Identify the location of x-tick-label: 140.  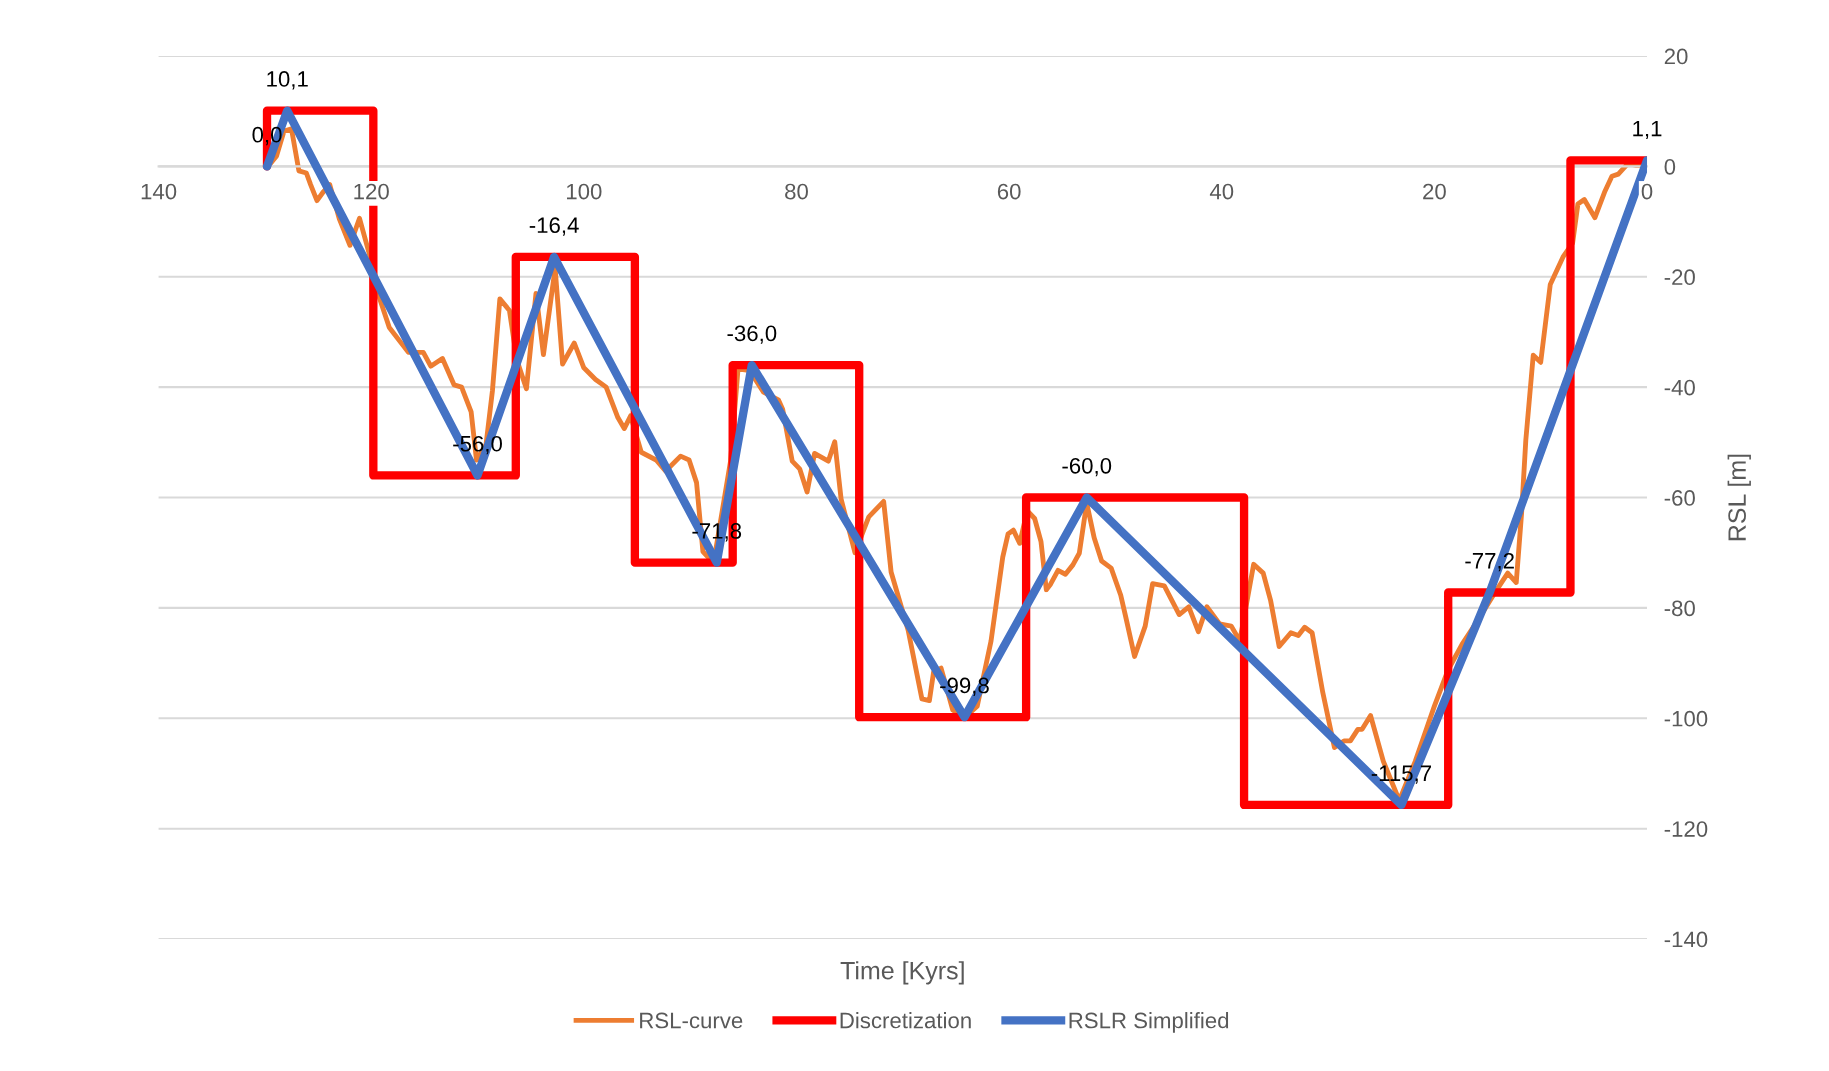
(159, 191).